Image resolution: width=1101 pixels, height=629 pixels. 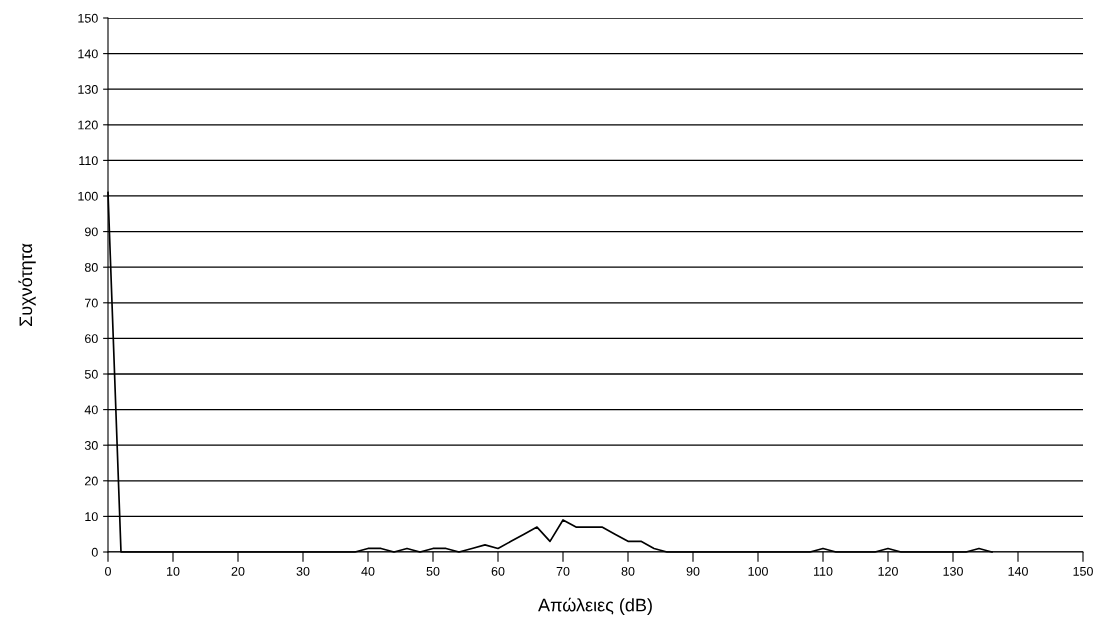 What do you see at coordinates (628, 571) in the screenshot?
I see `x-tick-label: 80` at bounding box center [628, 571].